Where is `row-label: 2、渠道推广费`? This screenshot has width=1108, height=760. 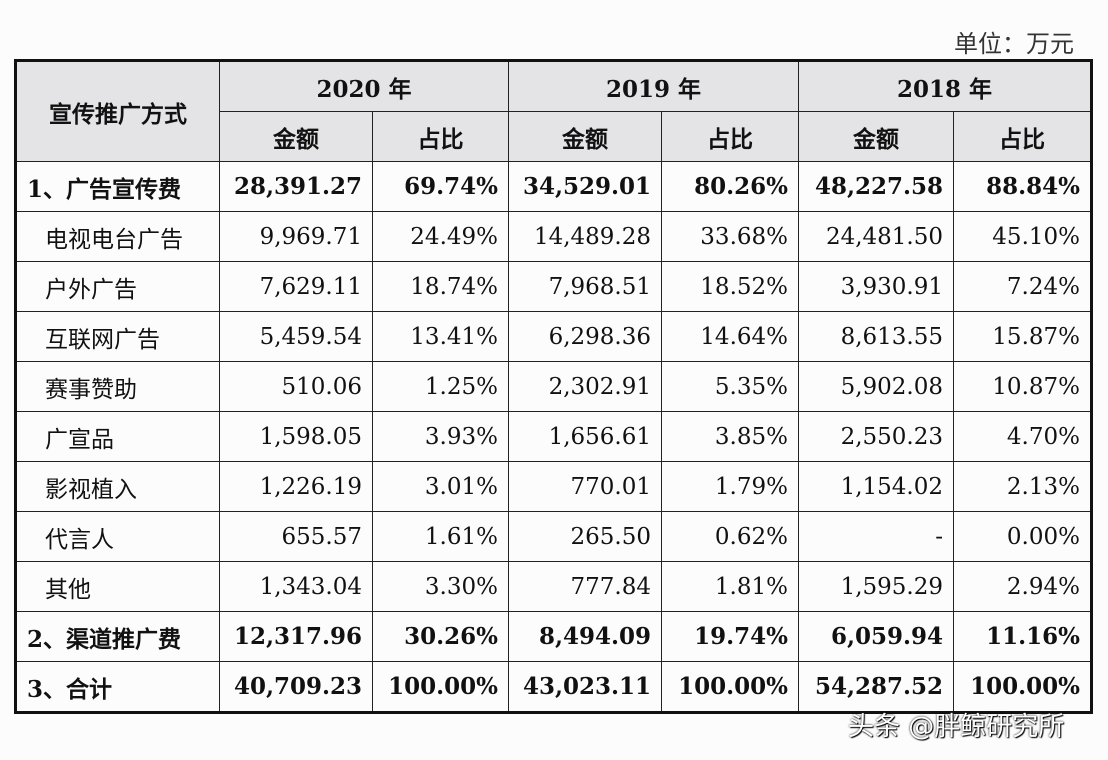
row-label: 2、渠道推广费 is located at coordinates (117, 636).